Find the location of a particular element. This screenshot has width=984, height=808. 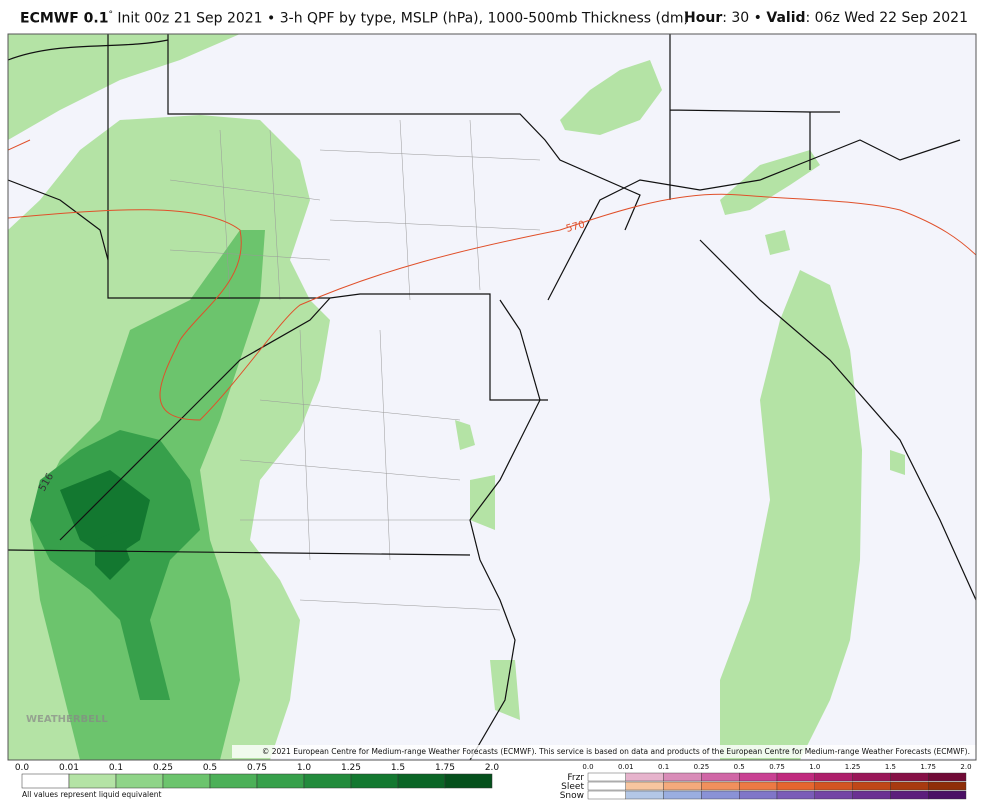

mixed-label: 1.5 is located at coordinates (890, 767).